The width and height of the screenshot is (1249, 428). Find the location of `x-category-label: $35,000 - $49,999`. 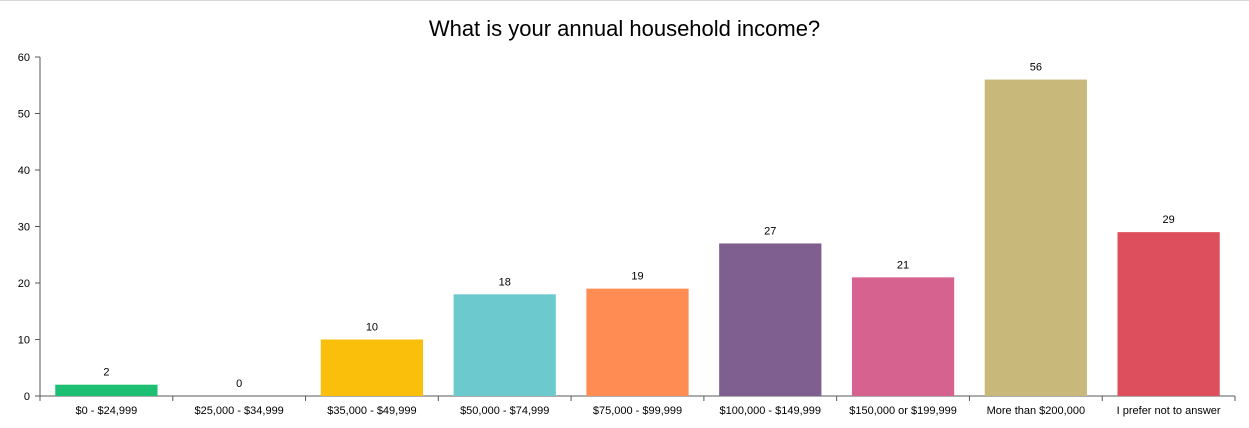

x-category-label: $35,000 - $49,999 is located at coordinates (371, 411).